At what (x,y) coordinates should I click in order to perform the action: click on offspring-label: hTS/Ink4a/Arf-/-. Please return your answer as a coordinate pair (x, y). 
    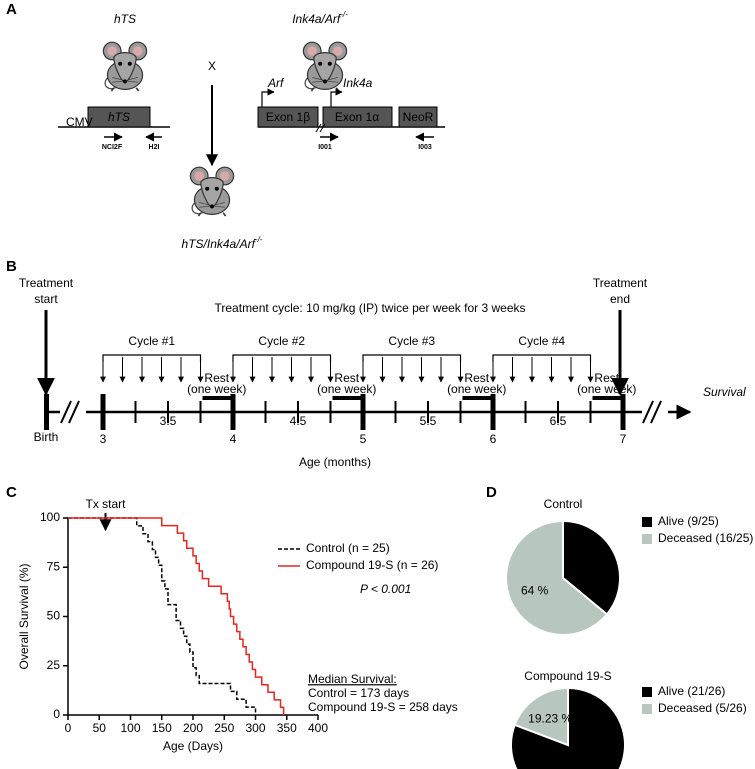
    Looking at the image, I should click on (222, 243).